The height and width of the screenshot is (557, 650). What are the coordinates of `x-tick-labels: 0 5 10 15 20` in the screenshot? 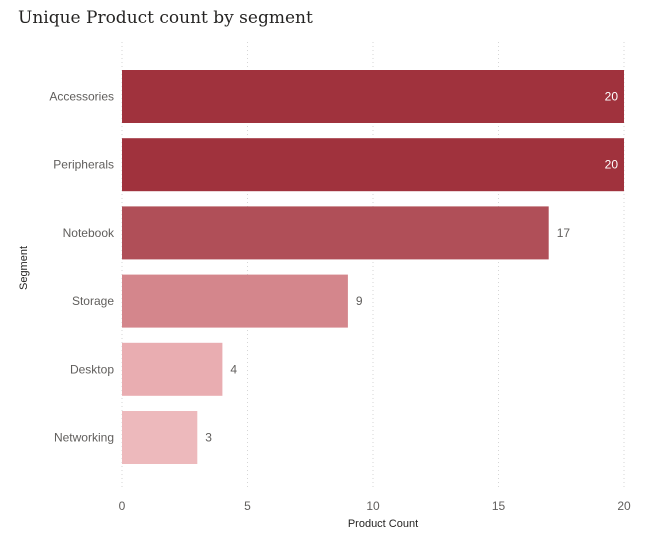 It's located at (375, 506).